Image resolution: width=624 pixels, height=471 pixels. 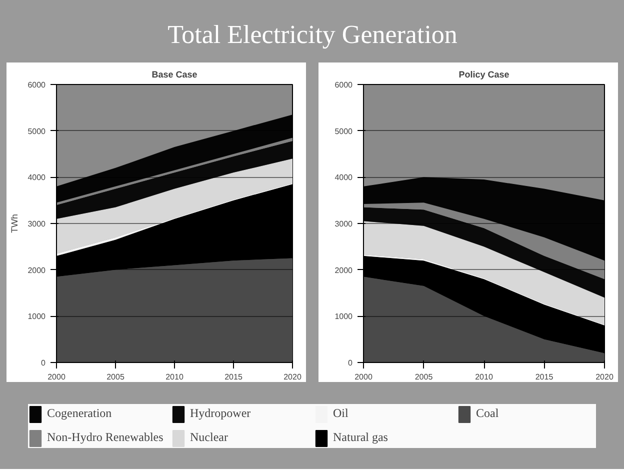 What do you see at coordinates (80, 413) in the screenshot?
I see `legend-label: Cogeneration` at bounding box center [80, 413].